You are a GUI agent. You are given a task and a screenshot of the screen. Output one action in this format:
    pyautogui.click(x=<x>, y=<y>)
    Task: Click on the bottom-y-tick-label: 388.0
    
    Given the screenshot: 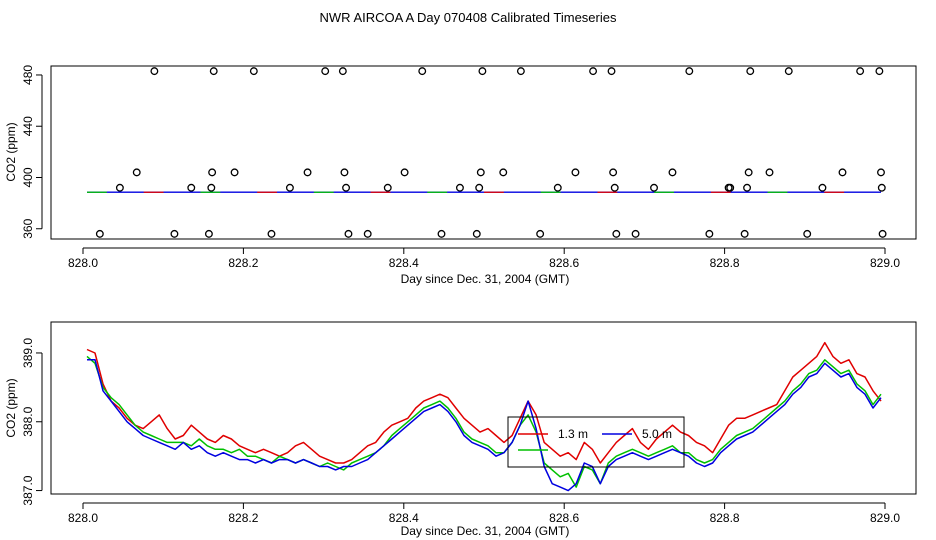 What is the action you would take?
    pyautogui.click(x=28, y=421)
    